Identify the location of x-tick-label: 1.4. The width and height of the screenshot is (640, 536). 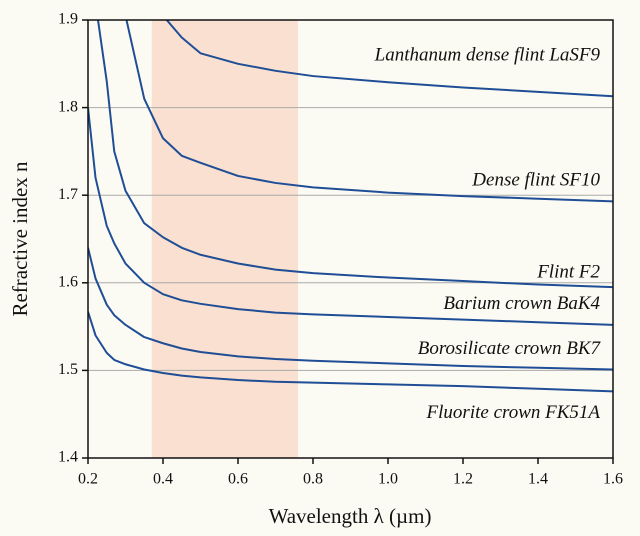
(538, 479).